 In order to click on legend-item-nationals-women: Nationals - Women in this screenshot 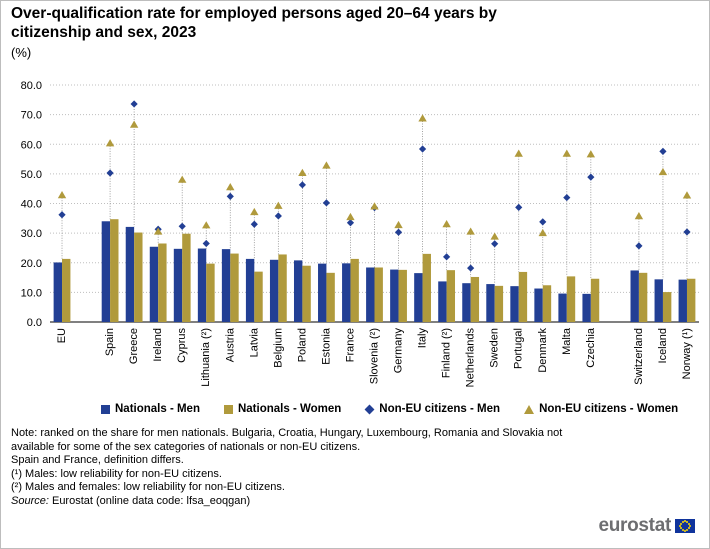, I will do `click(282, 409)`.